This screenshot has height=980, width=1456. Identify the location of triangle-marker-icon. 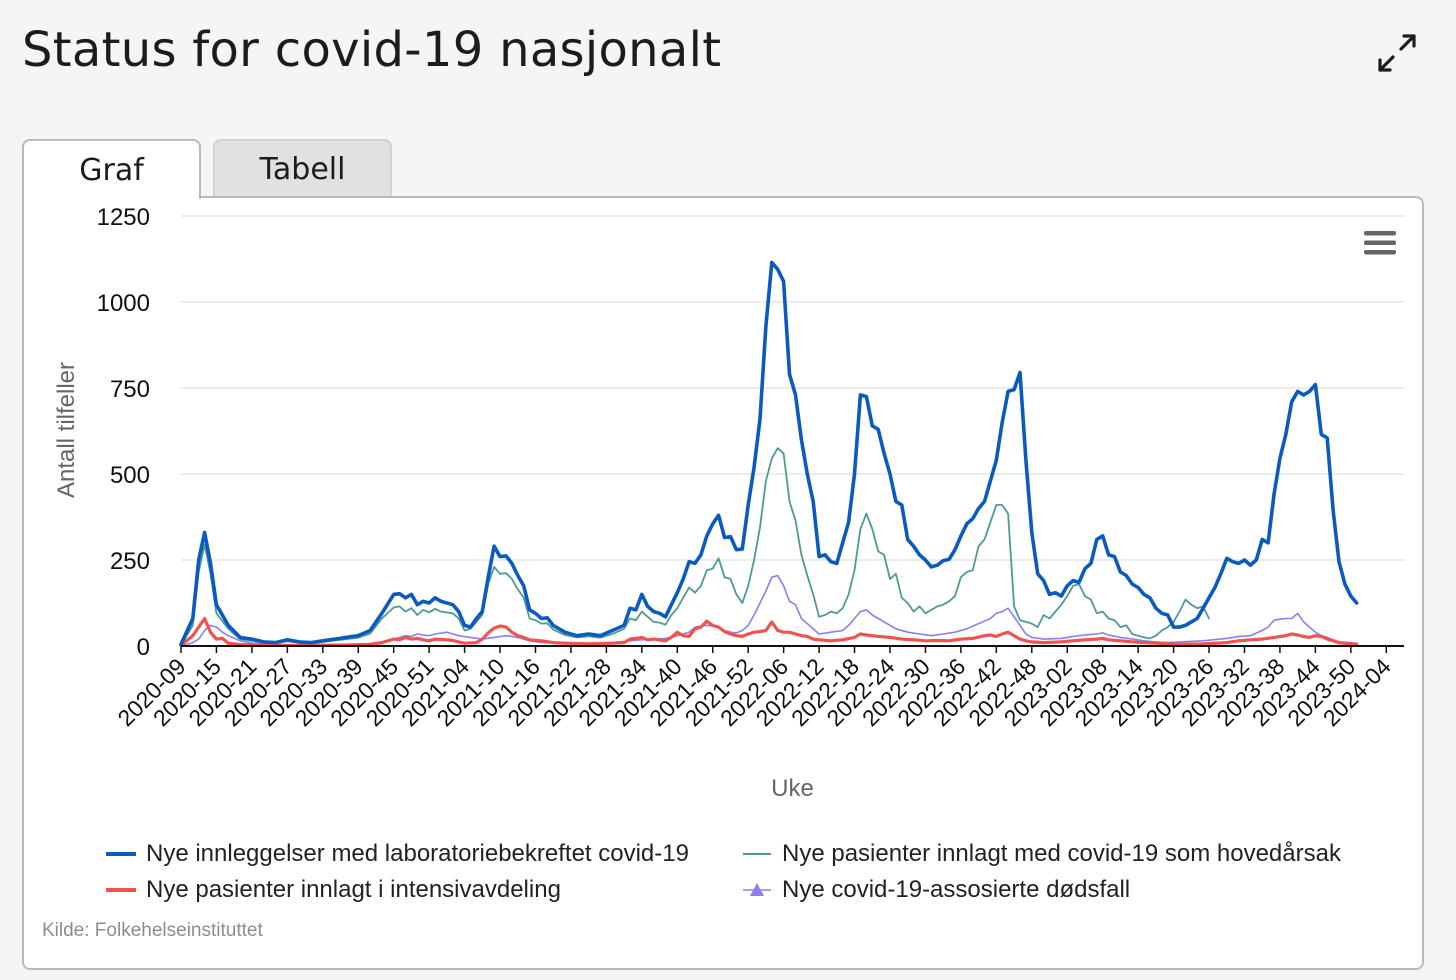
(757, 889).